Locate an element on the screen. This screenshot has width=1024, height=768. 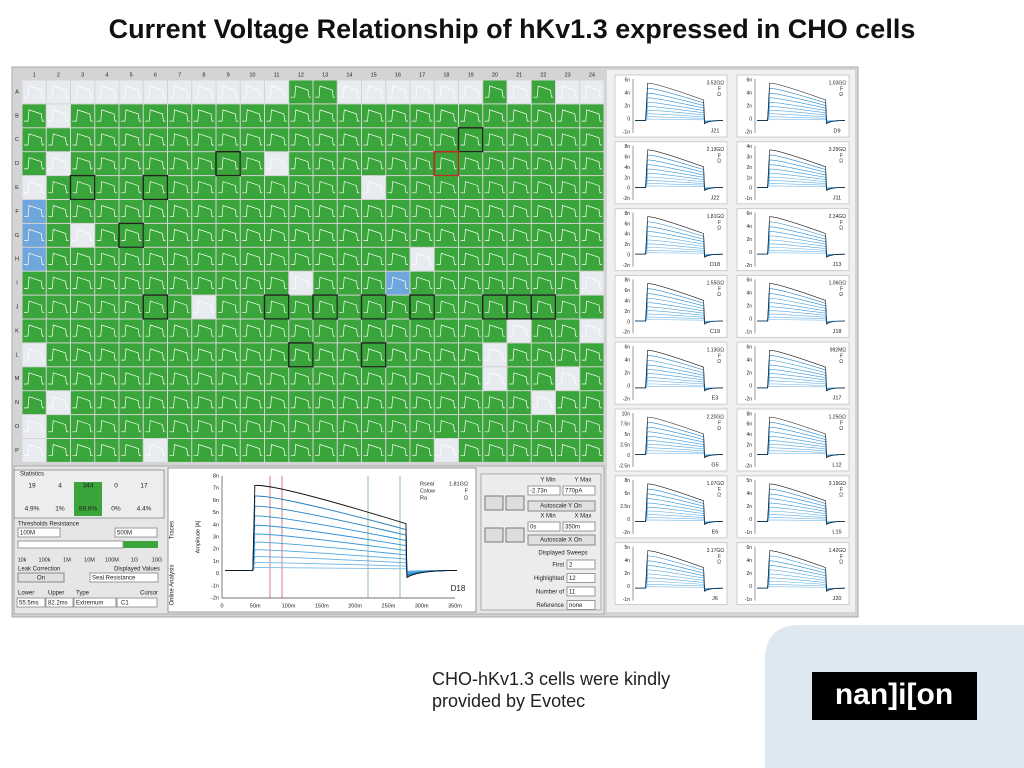
scale-label: 10G is located at coordinates (157, 560).